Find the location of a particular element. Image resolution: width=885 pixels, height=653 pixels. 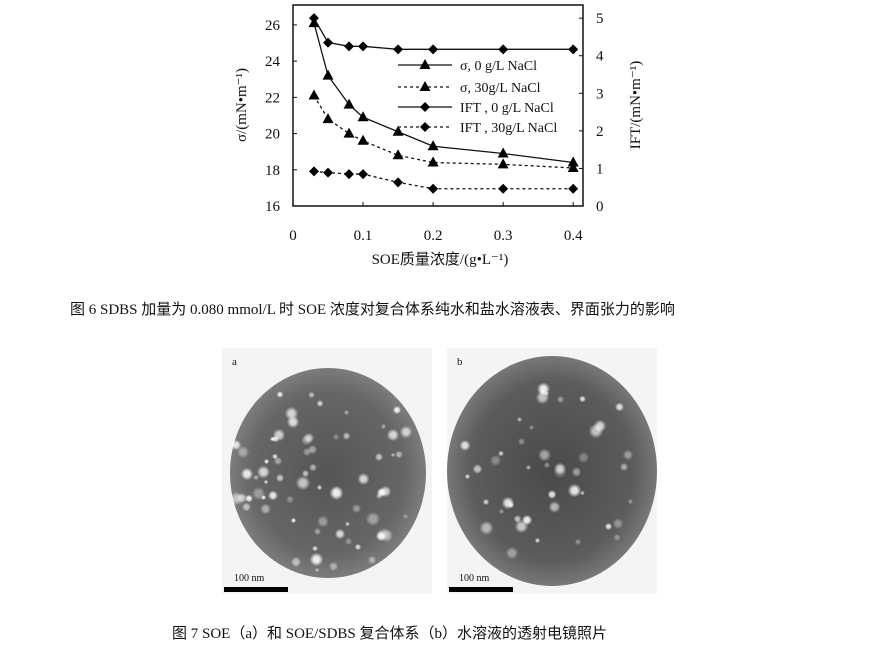

legend-label: σ, 30g/L NaCl is located at coordinates (500, 88).